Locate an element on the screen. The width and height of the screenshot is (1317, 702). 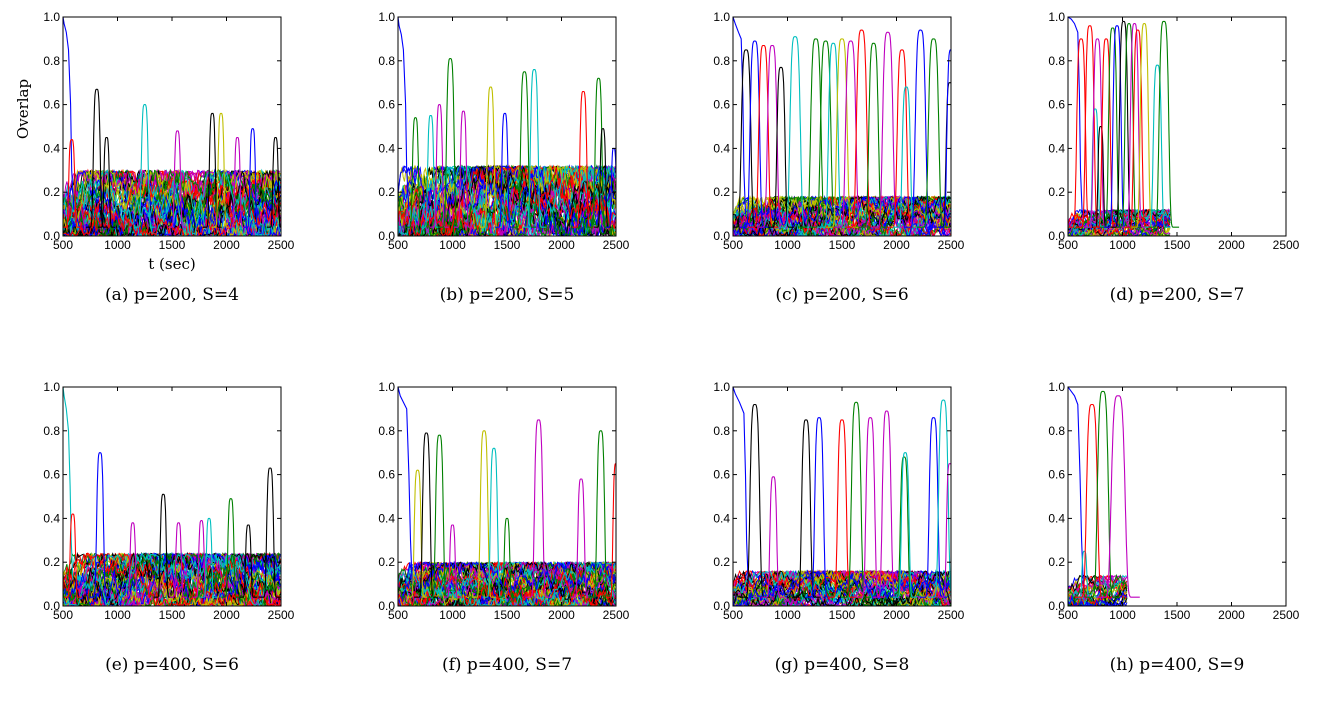
x-axis-label: t (sec) is located at coordinates (171, 264).